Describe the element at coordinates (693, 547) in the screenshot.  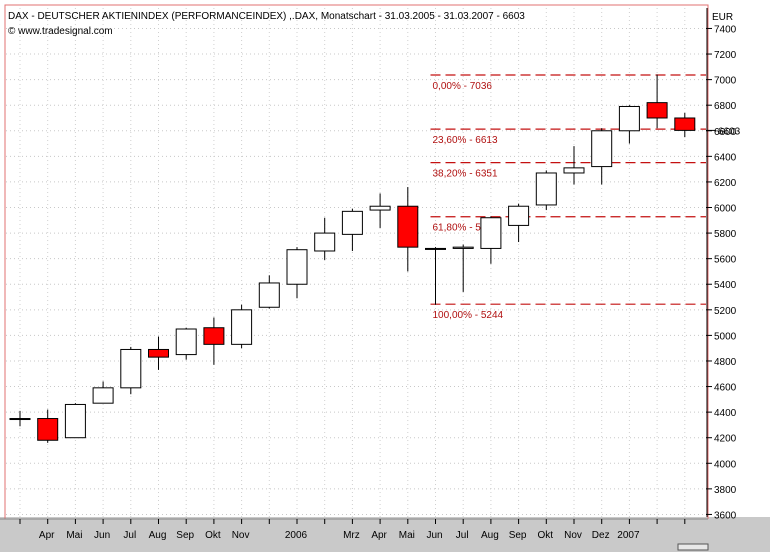
I see `scrollbar-thumb` at that location.